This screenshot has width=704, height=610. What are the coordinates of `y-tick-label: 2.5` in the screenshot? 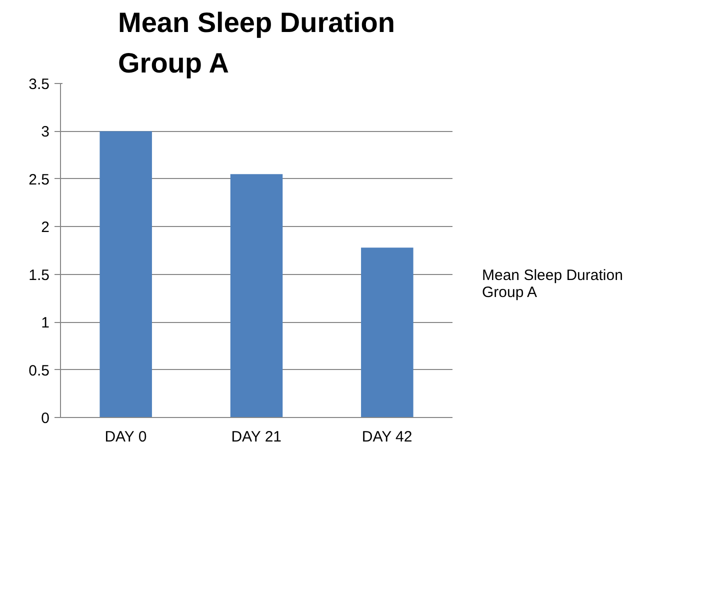 It's located at (39, 179).